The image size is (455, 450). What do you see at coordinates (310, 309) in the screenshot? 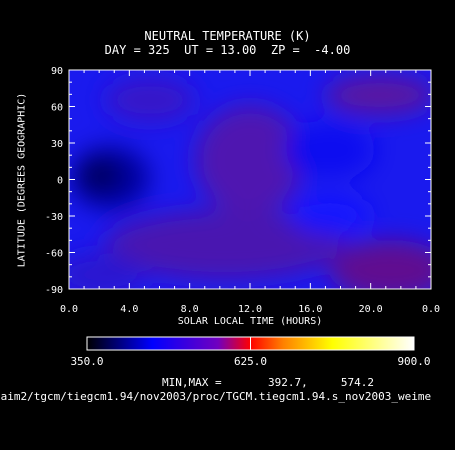
I see `x-tick-label: 16.0` at bounding box center [310, 309].